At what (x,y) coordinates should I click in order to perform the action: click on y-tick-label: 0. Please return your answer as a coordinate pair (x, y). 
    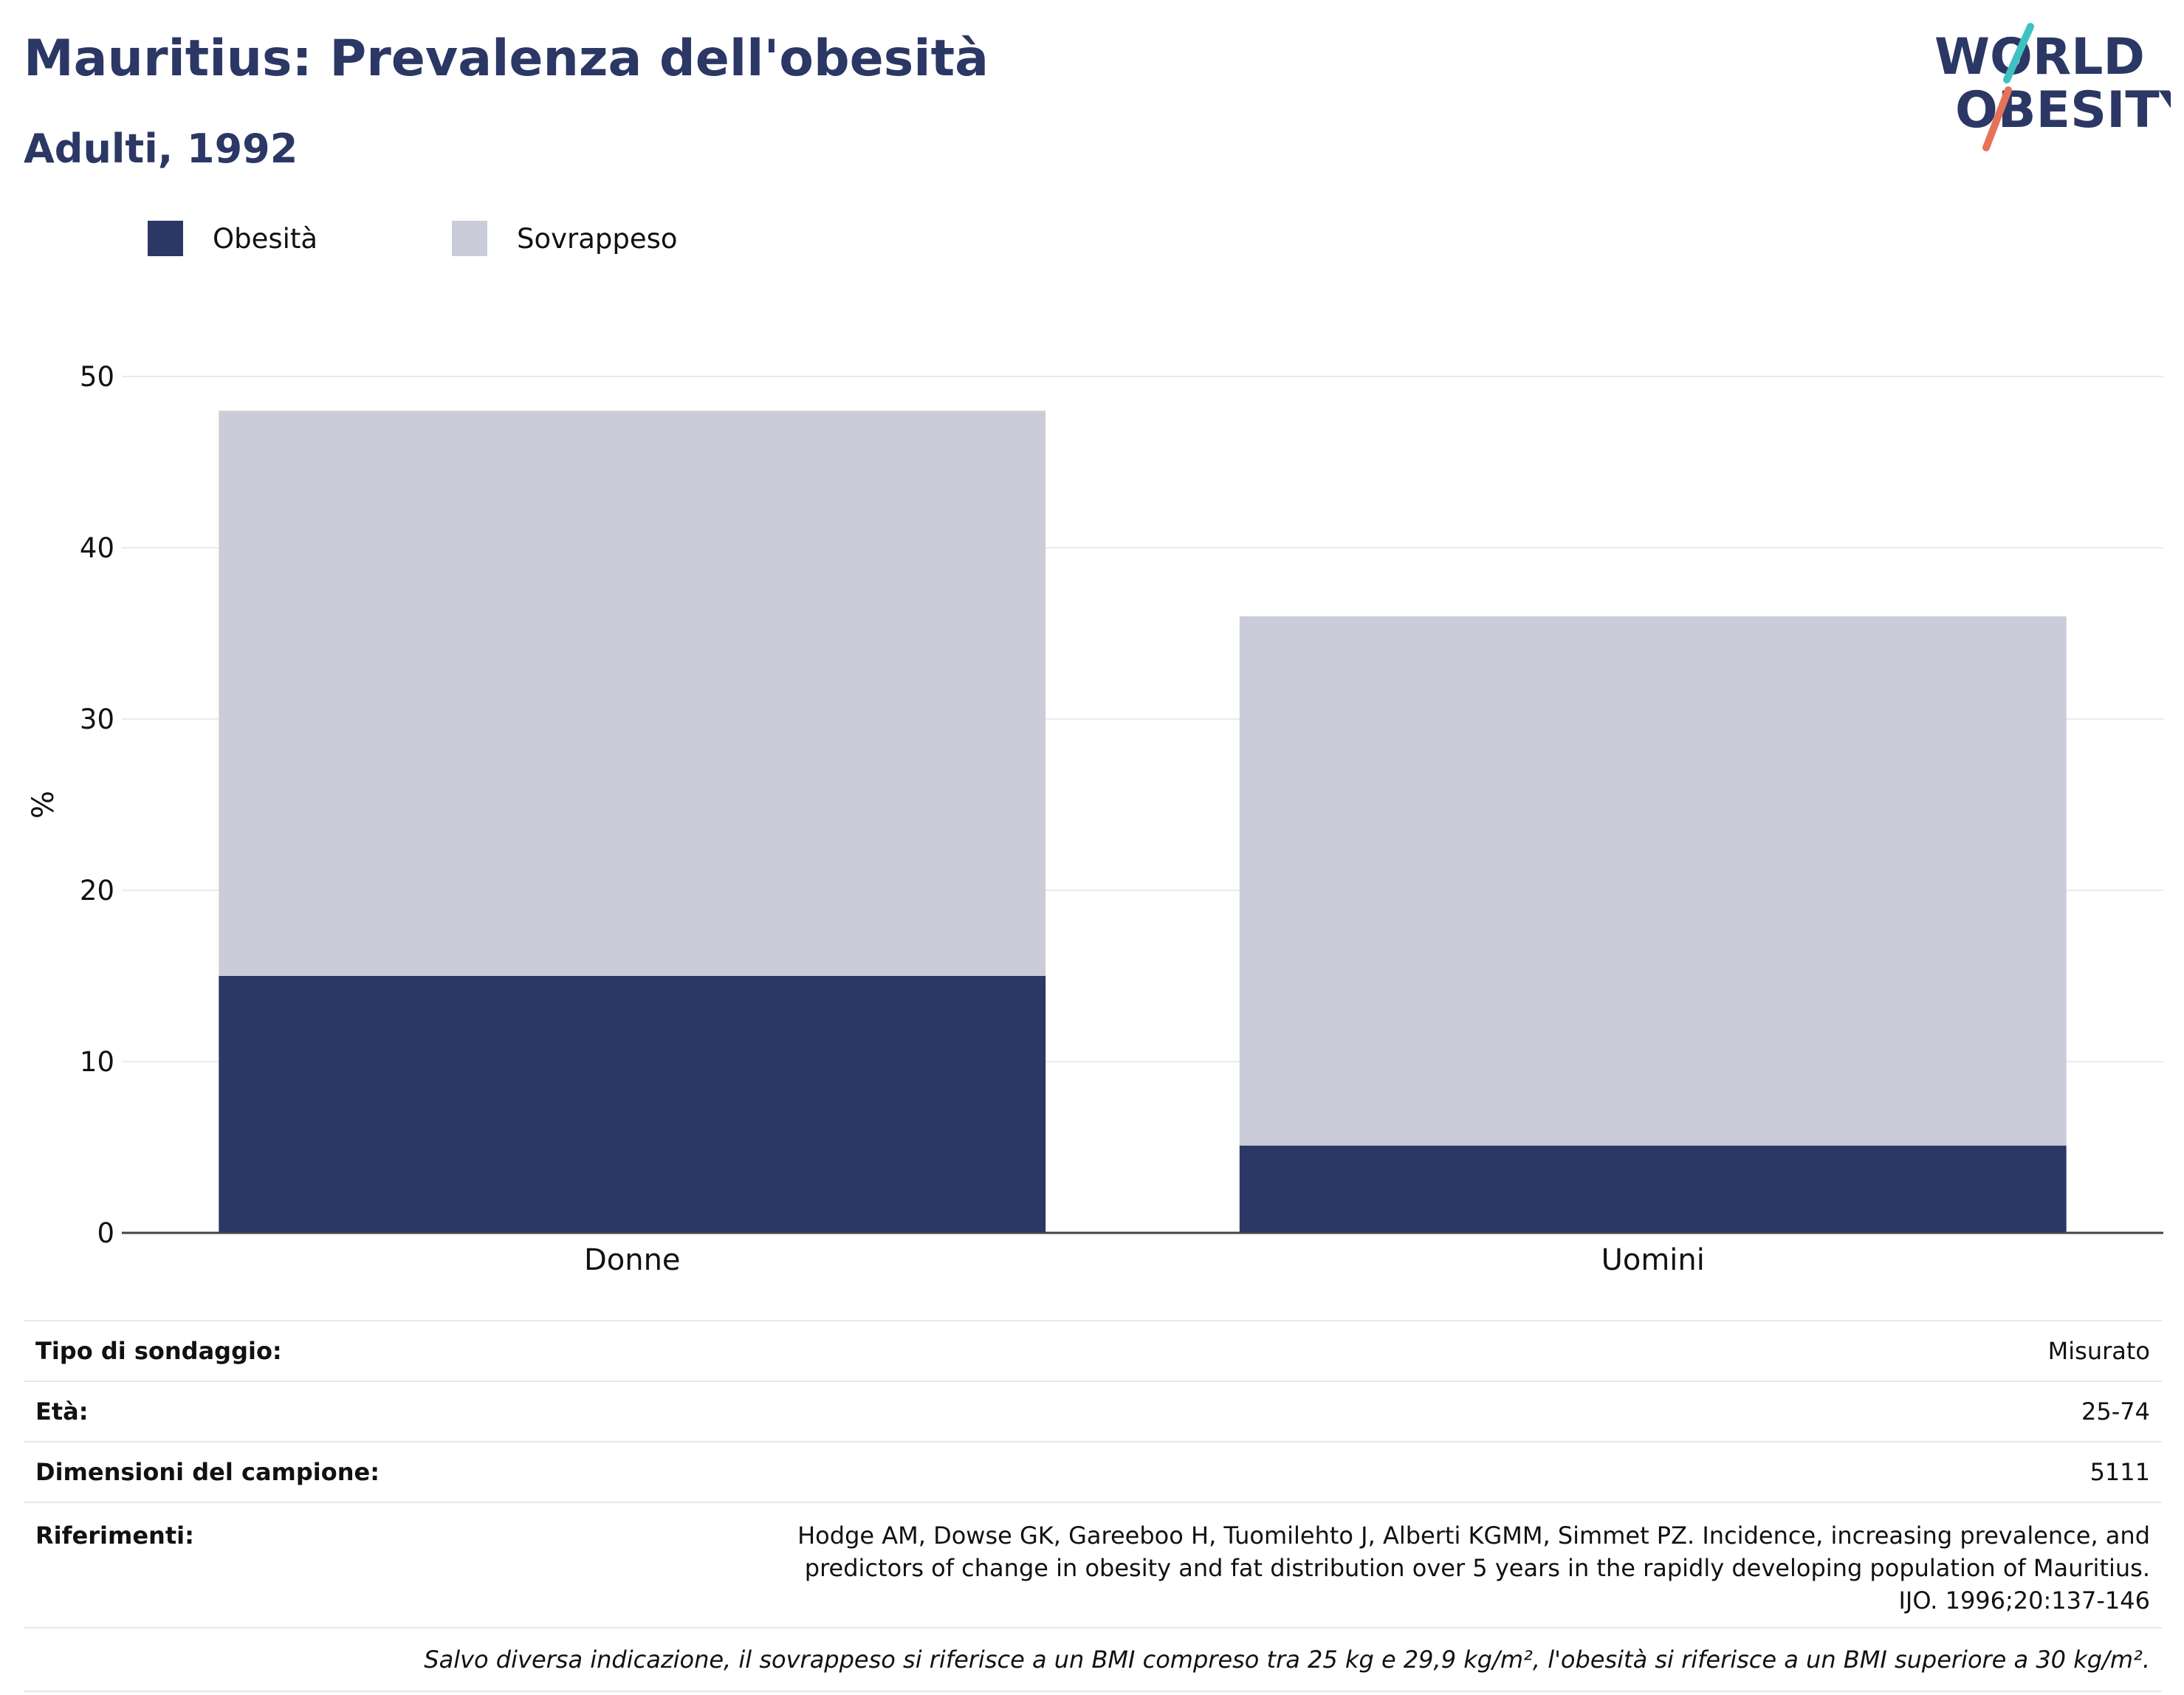
    Looking at the image, I should click on (105, 1233).